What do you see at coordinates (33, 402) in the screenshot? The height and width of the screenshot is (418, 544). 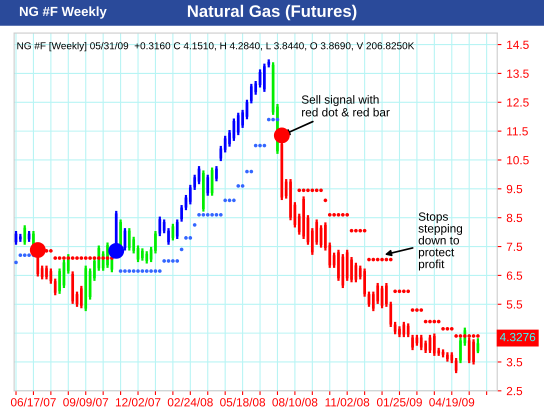 I see `x-tick-label: 06/17/07` at bounding box center [33, 402].